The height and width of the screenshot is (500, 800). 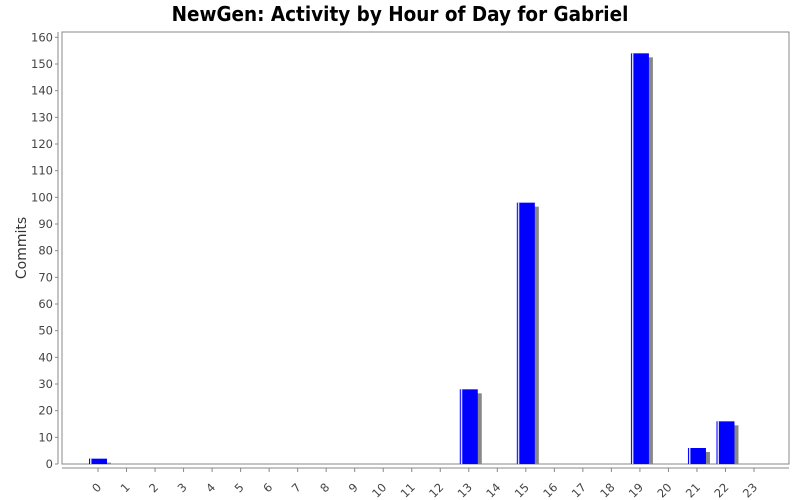 I want to click on x-tick-label: 17, so click(x=579, y=490).